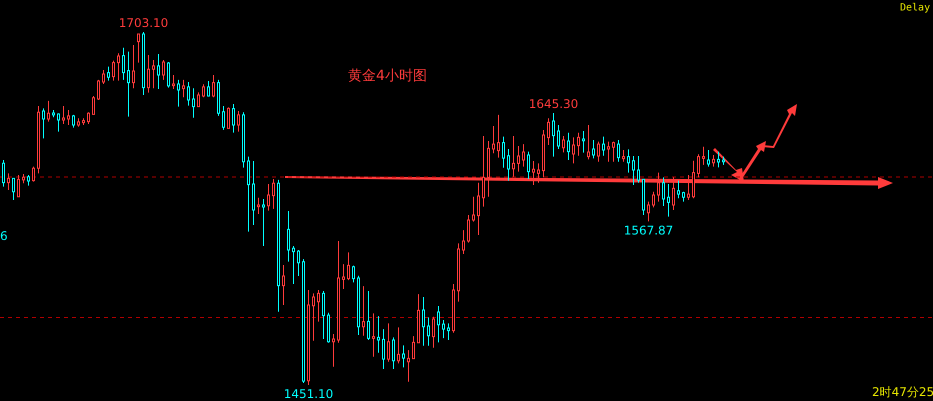 The width and height of the screenshot is (933, 401). I want to click on annotation: 1645.30, so click(553, 103).